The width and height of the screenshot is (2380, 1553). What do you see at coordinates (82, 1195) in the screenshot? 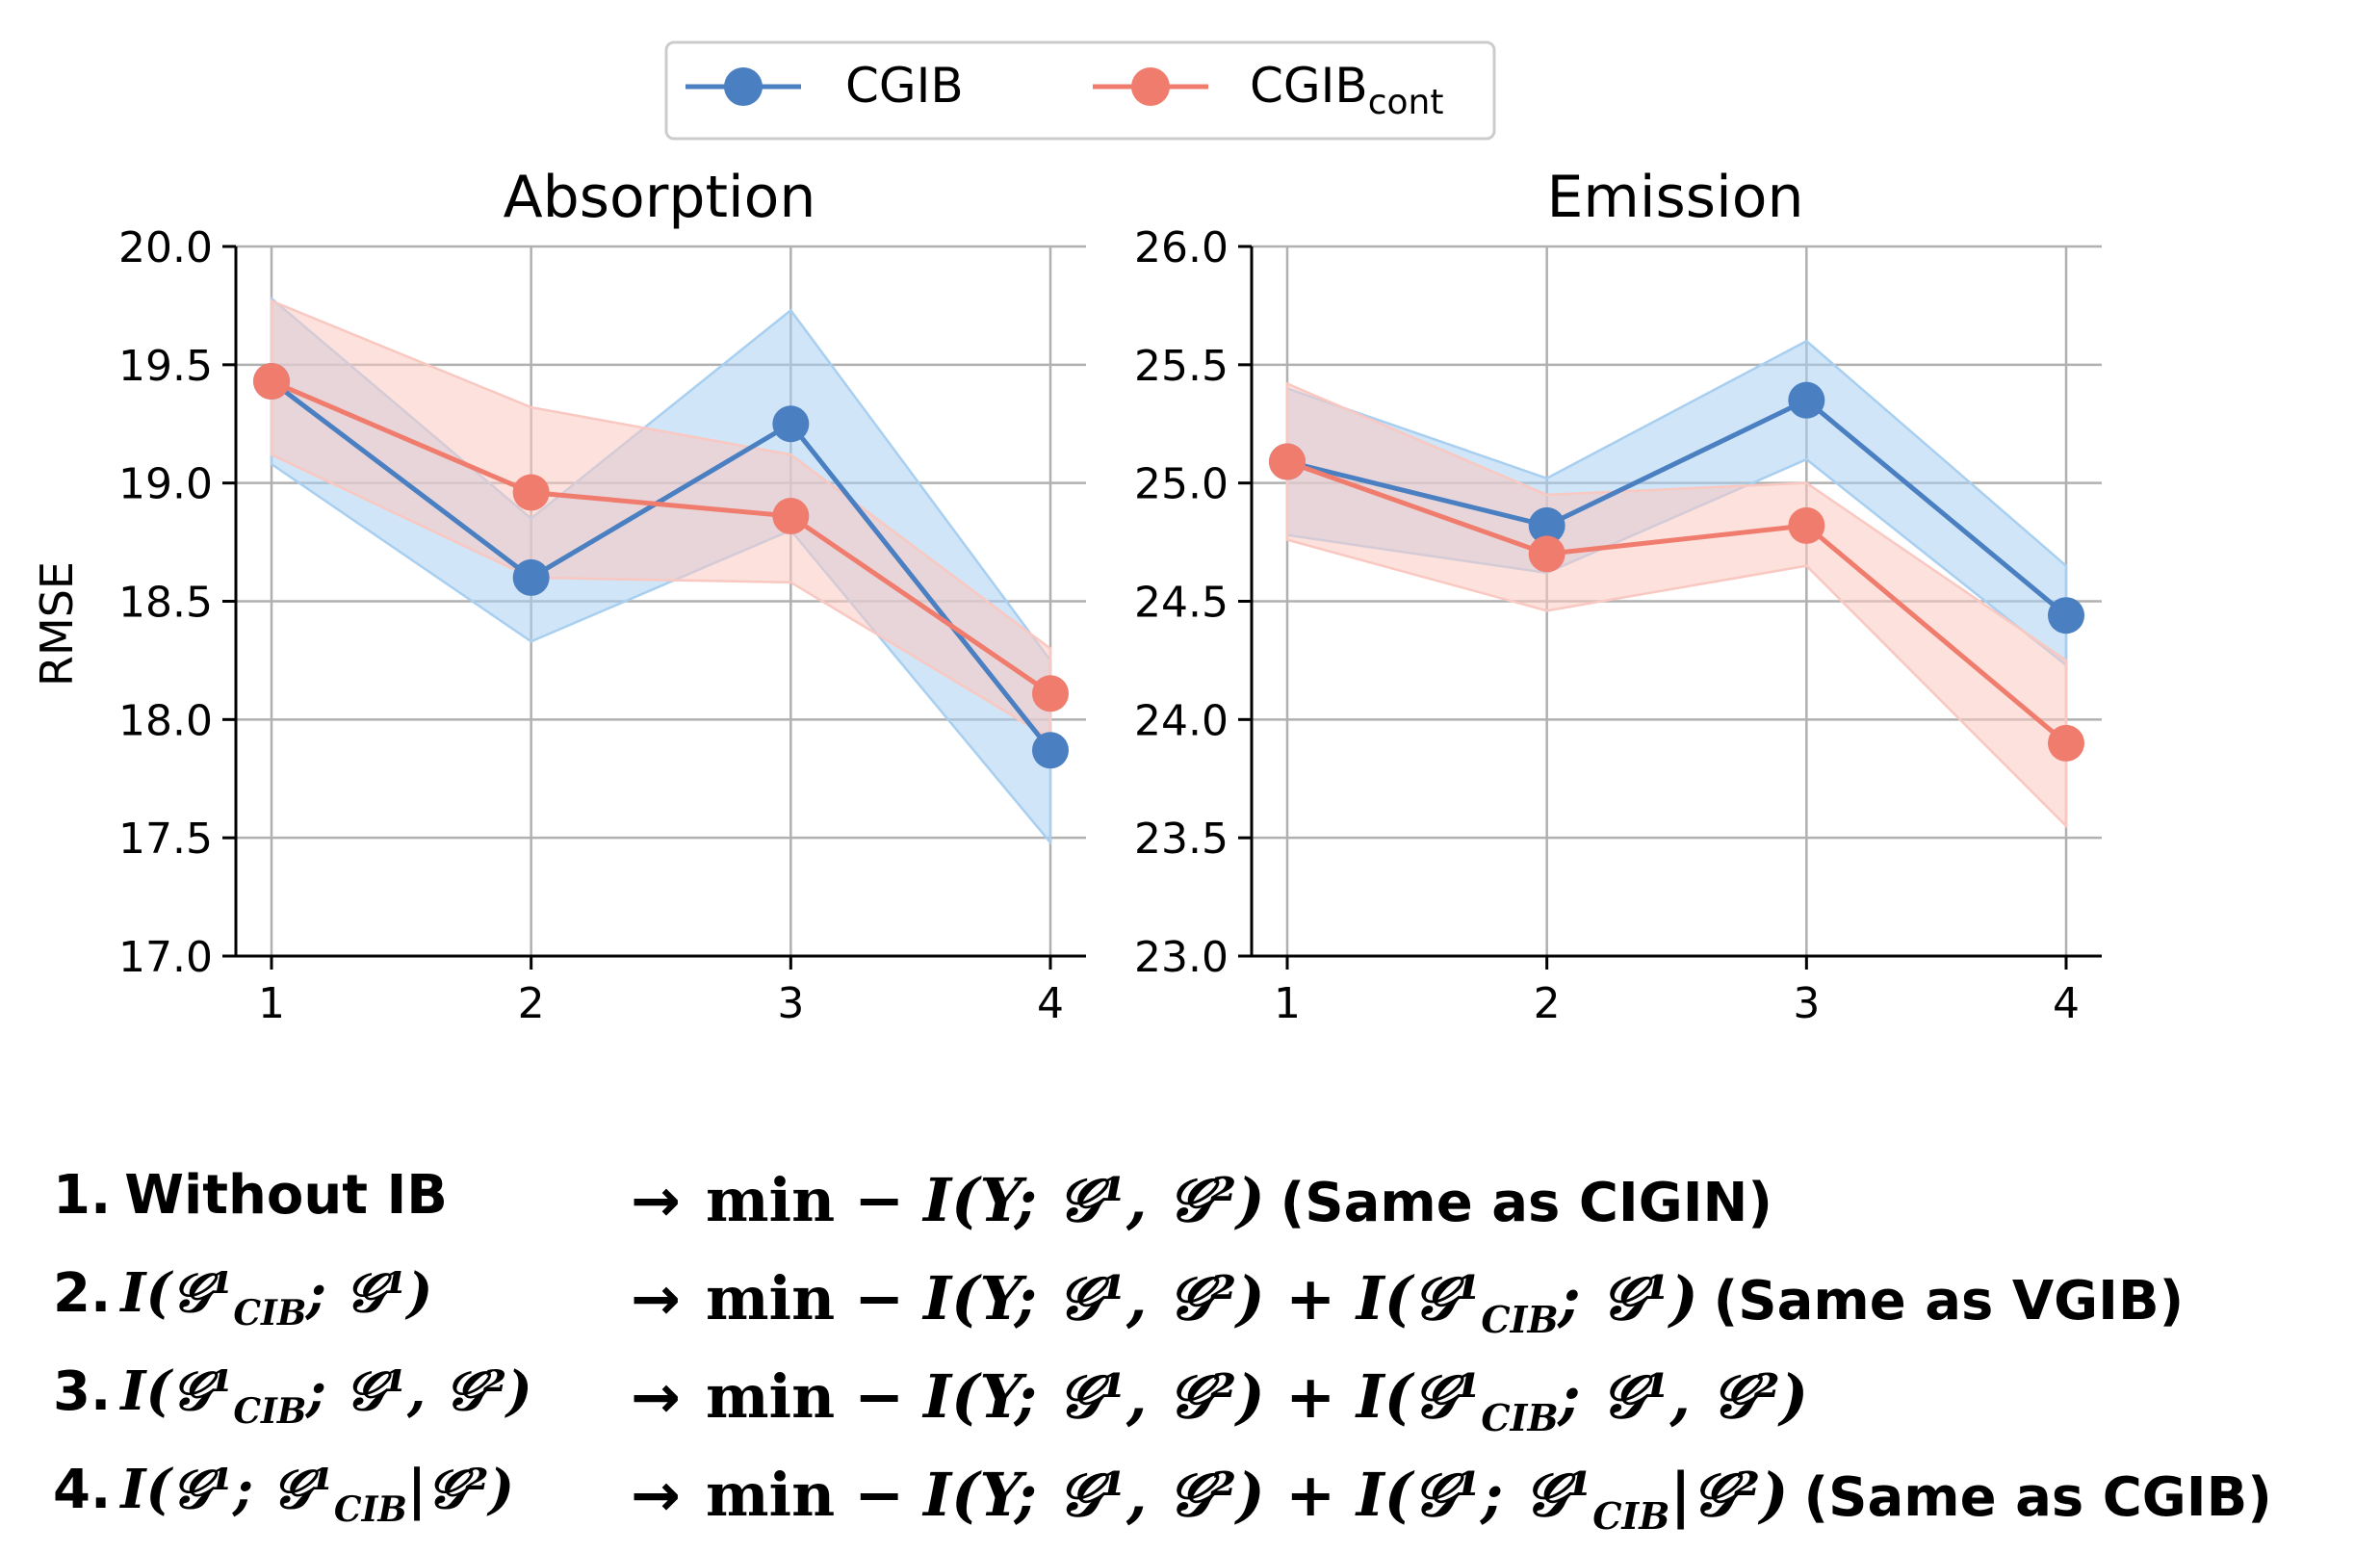
I see `row-1-number: 1.` at bounding box center [82, 1195].